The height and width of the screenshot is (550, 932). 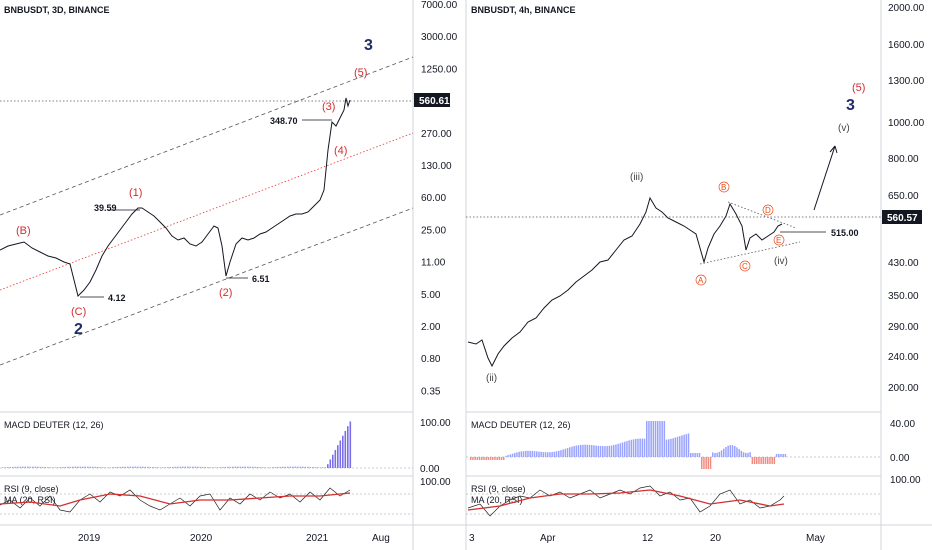 What do you see at coordinates (905, 480) in the screenshot?
I see `right-rsi-tick-100: 100.00` at bounding box center [905, 480].